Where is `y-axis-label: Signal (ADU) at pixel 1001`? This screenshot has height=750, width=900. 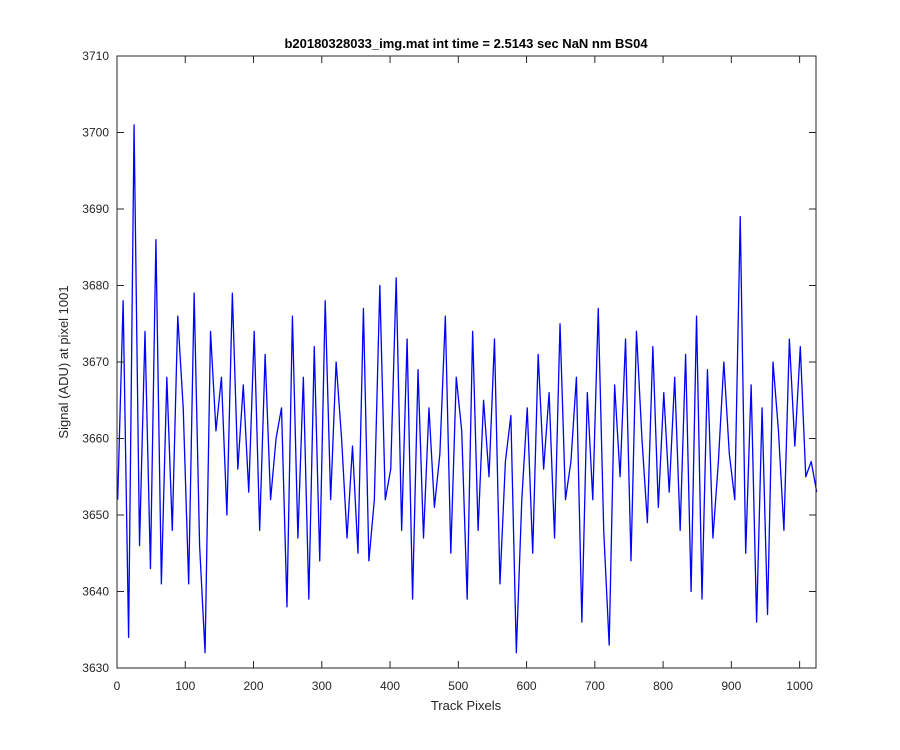 y-axis-label: Signal (ADU) at pixel 1001 is located at coordinates (63, 361).